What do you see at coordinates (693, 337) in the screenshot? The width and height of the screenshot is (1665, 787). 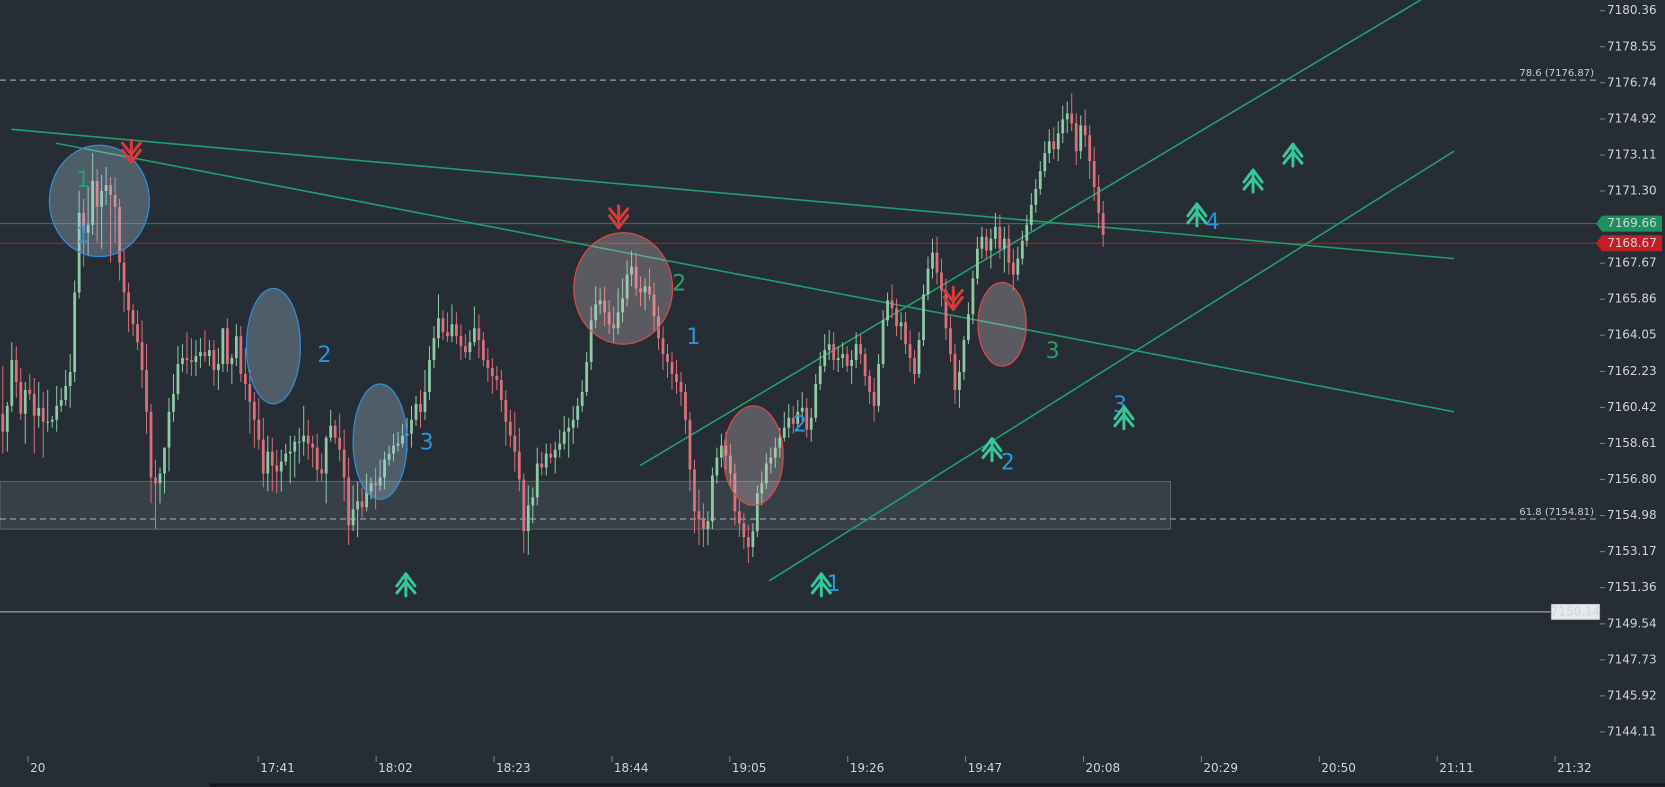 I see `wave-label: 1` at bounding box center [693, 337].